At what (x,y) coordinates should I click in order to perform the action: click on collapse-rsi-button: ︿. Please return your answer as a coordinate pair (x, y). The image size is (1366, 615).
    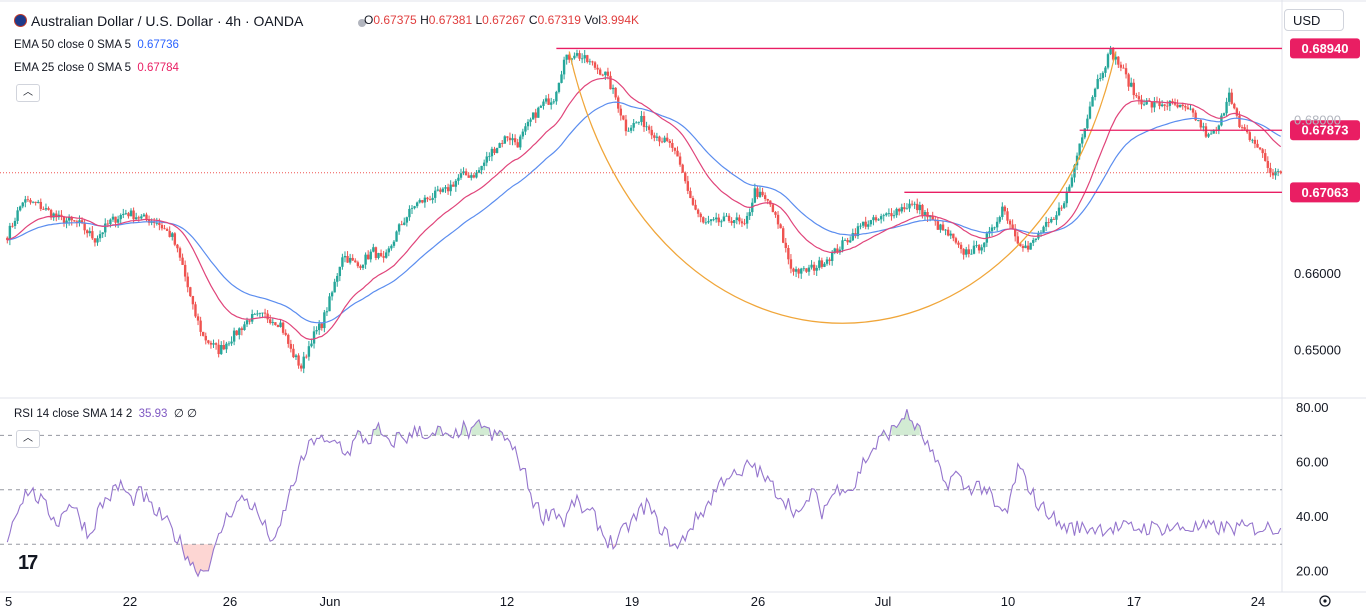
    Looking at the image, I should click on (28, 439).